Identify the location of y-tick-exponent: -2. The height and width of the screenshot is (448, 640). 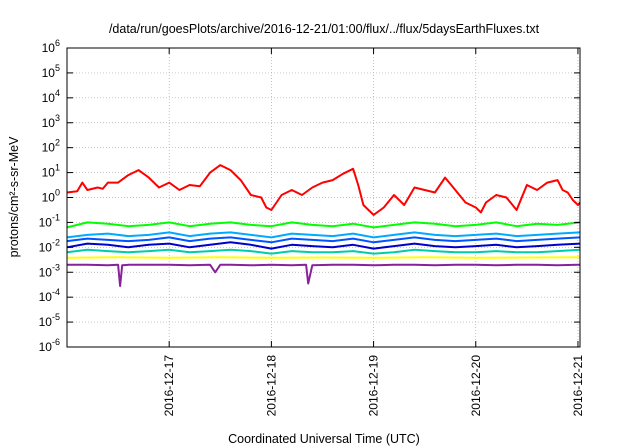
(56, 242).